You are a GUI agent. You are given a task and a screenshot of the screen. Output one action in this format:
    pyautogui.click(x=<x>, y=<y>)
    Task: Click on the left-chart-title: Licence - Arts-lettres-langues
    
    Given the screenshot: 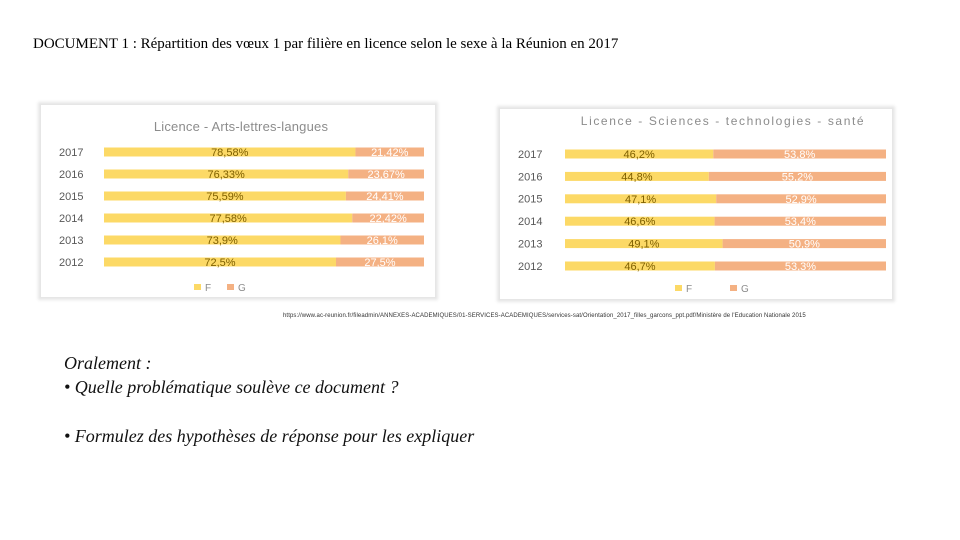 What is the action you would take?
    pyautogui.click(x=241, y=126)
    